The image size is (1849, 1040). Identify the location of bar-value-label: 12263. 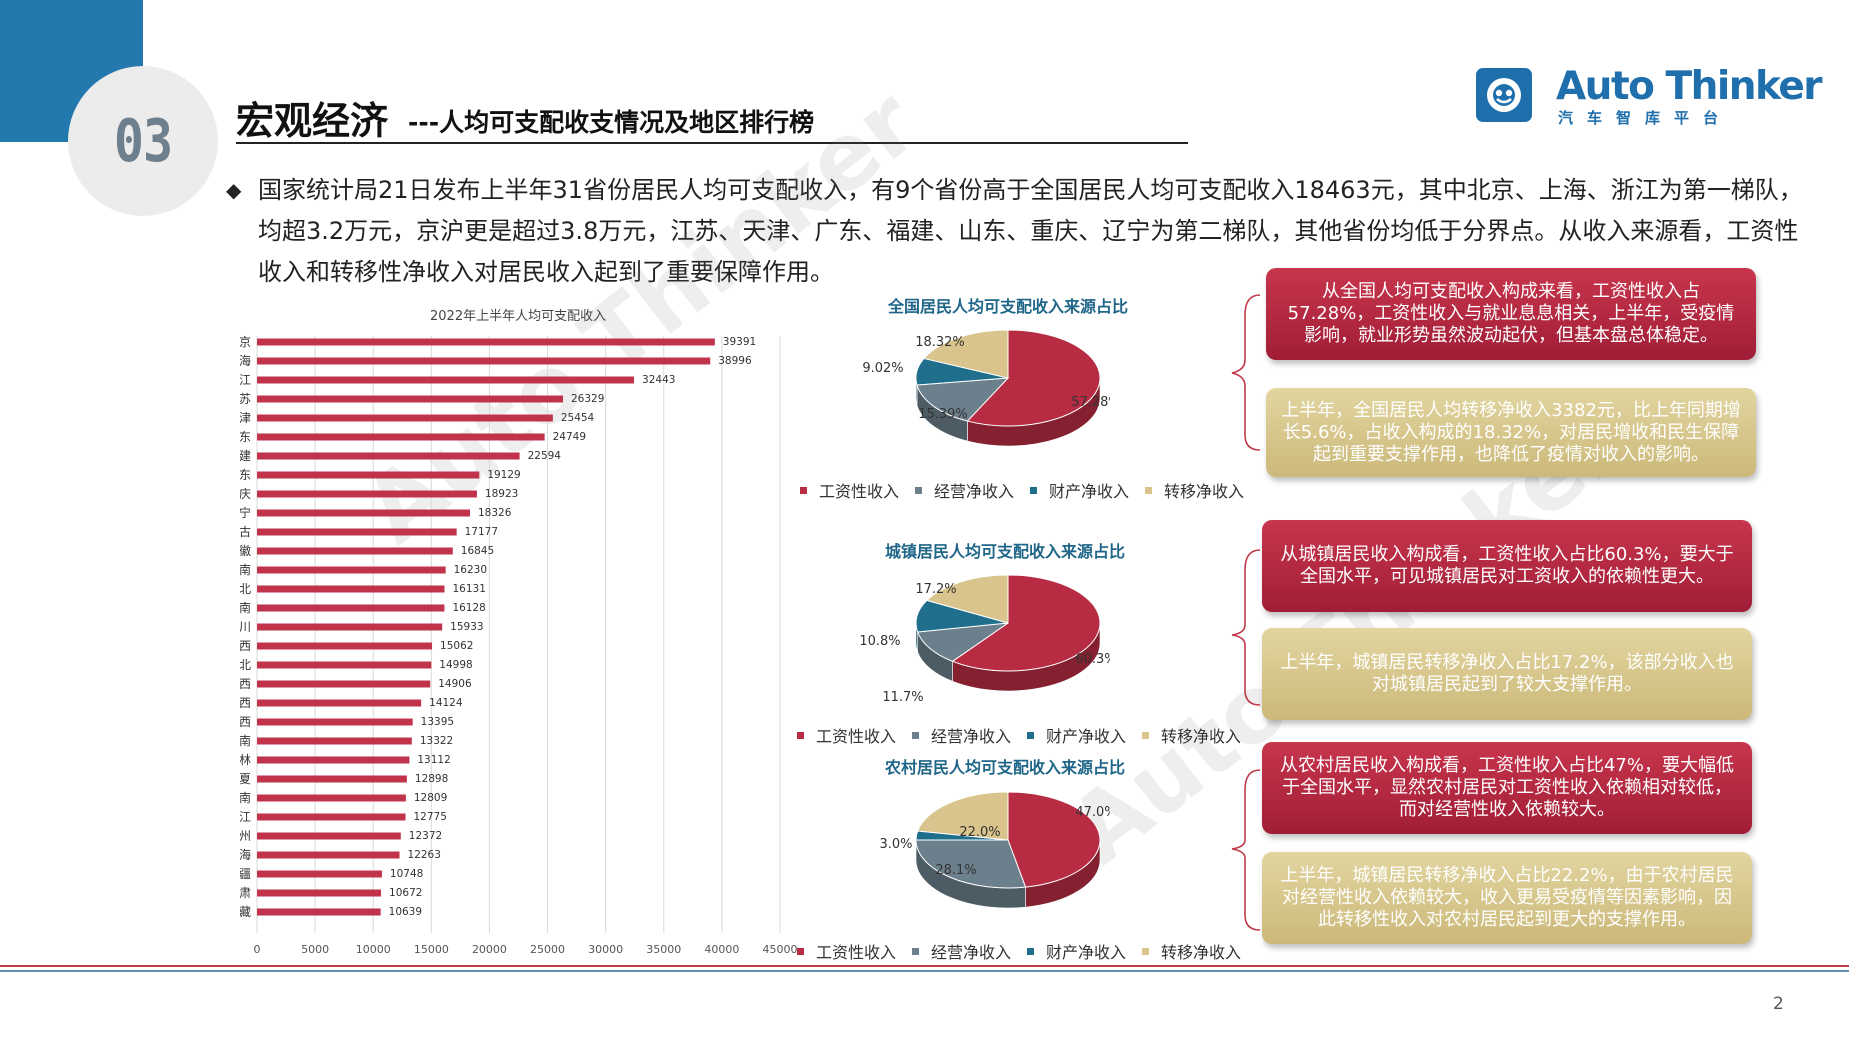
(424, 855).